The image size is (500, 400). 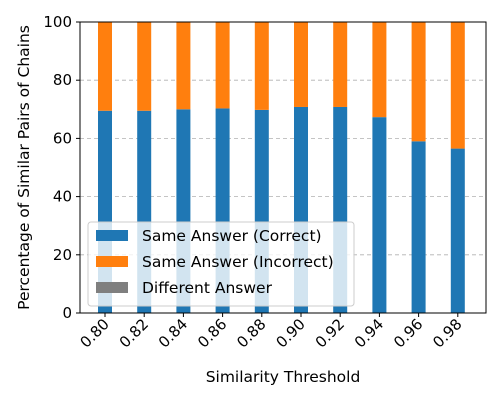 What do you see at coordinates (271, 332) in the screenshot?
I see `x-axis-ticks: 0.80 0.82 0.84 0.86 0.88 0.90 0.92 0.94 0.96 0.98` at bounding box center [271, 332].